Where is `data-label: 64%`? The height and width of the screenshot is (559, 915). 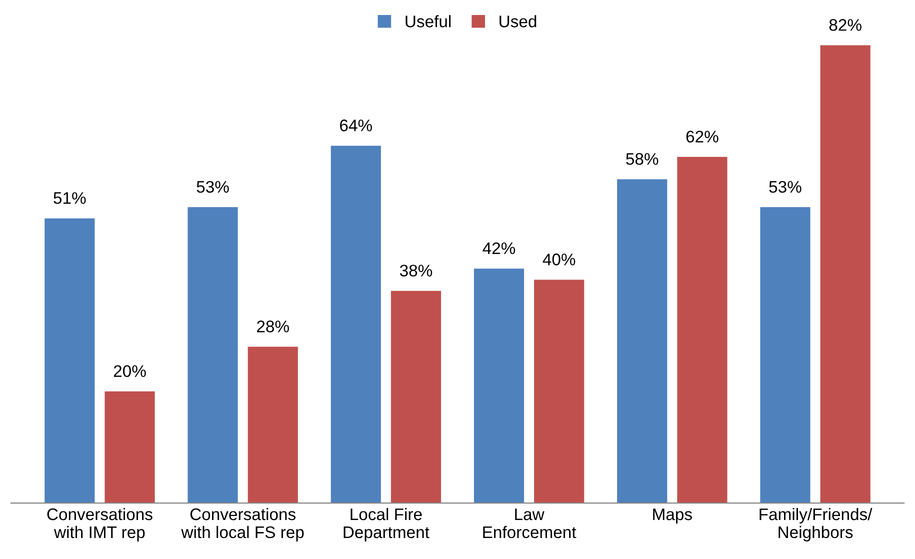 data-label: 64% is located at coordinates (356, 126).